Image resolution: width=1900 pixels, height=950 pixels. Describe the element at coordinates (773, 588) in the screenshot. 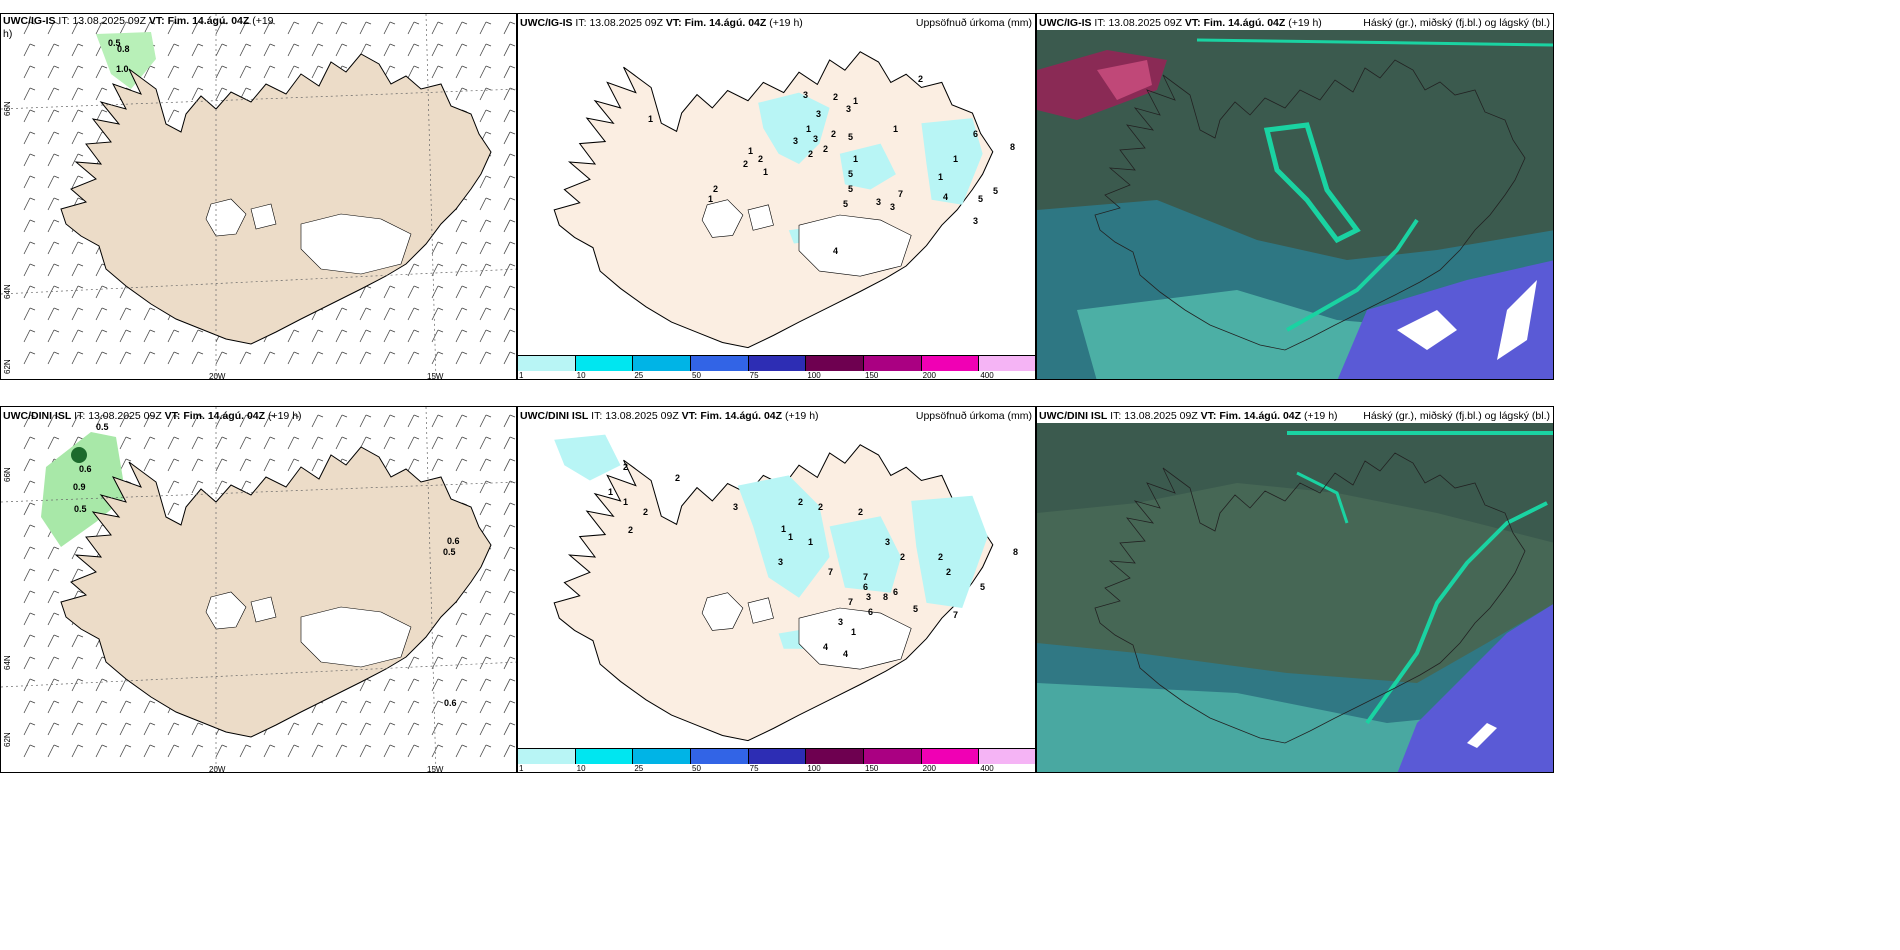

I see `precip-map-bottom` at that location.